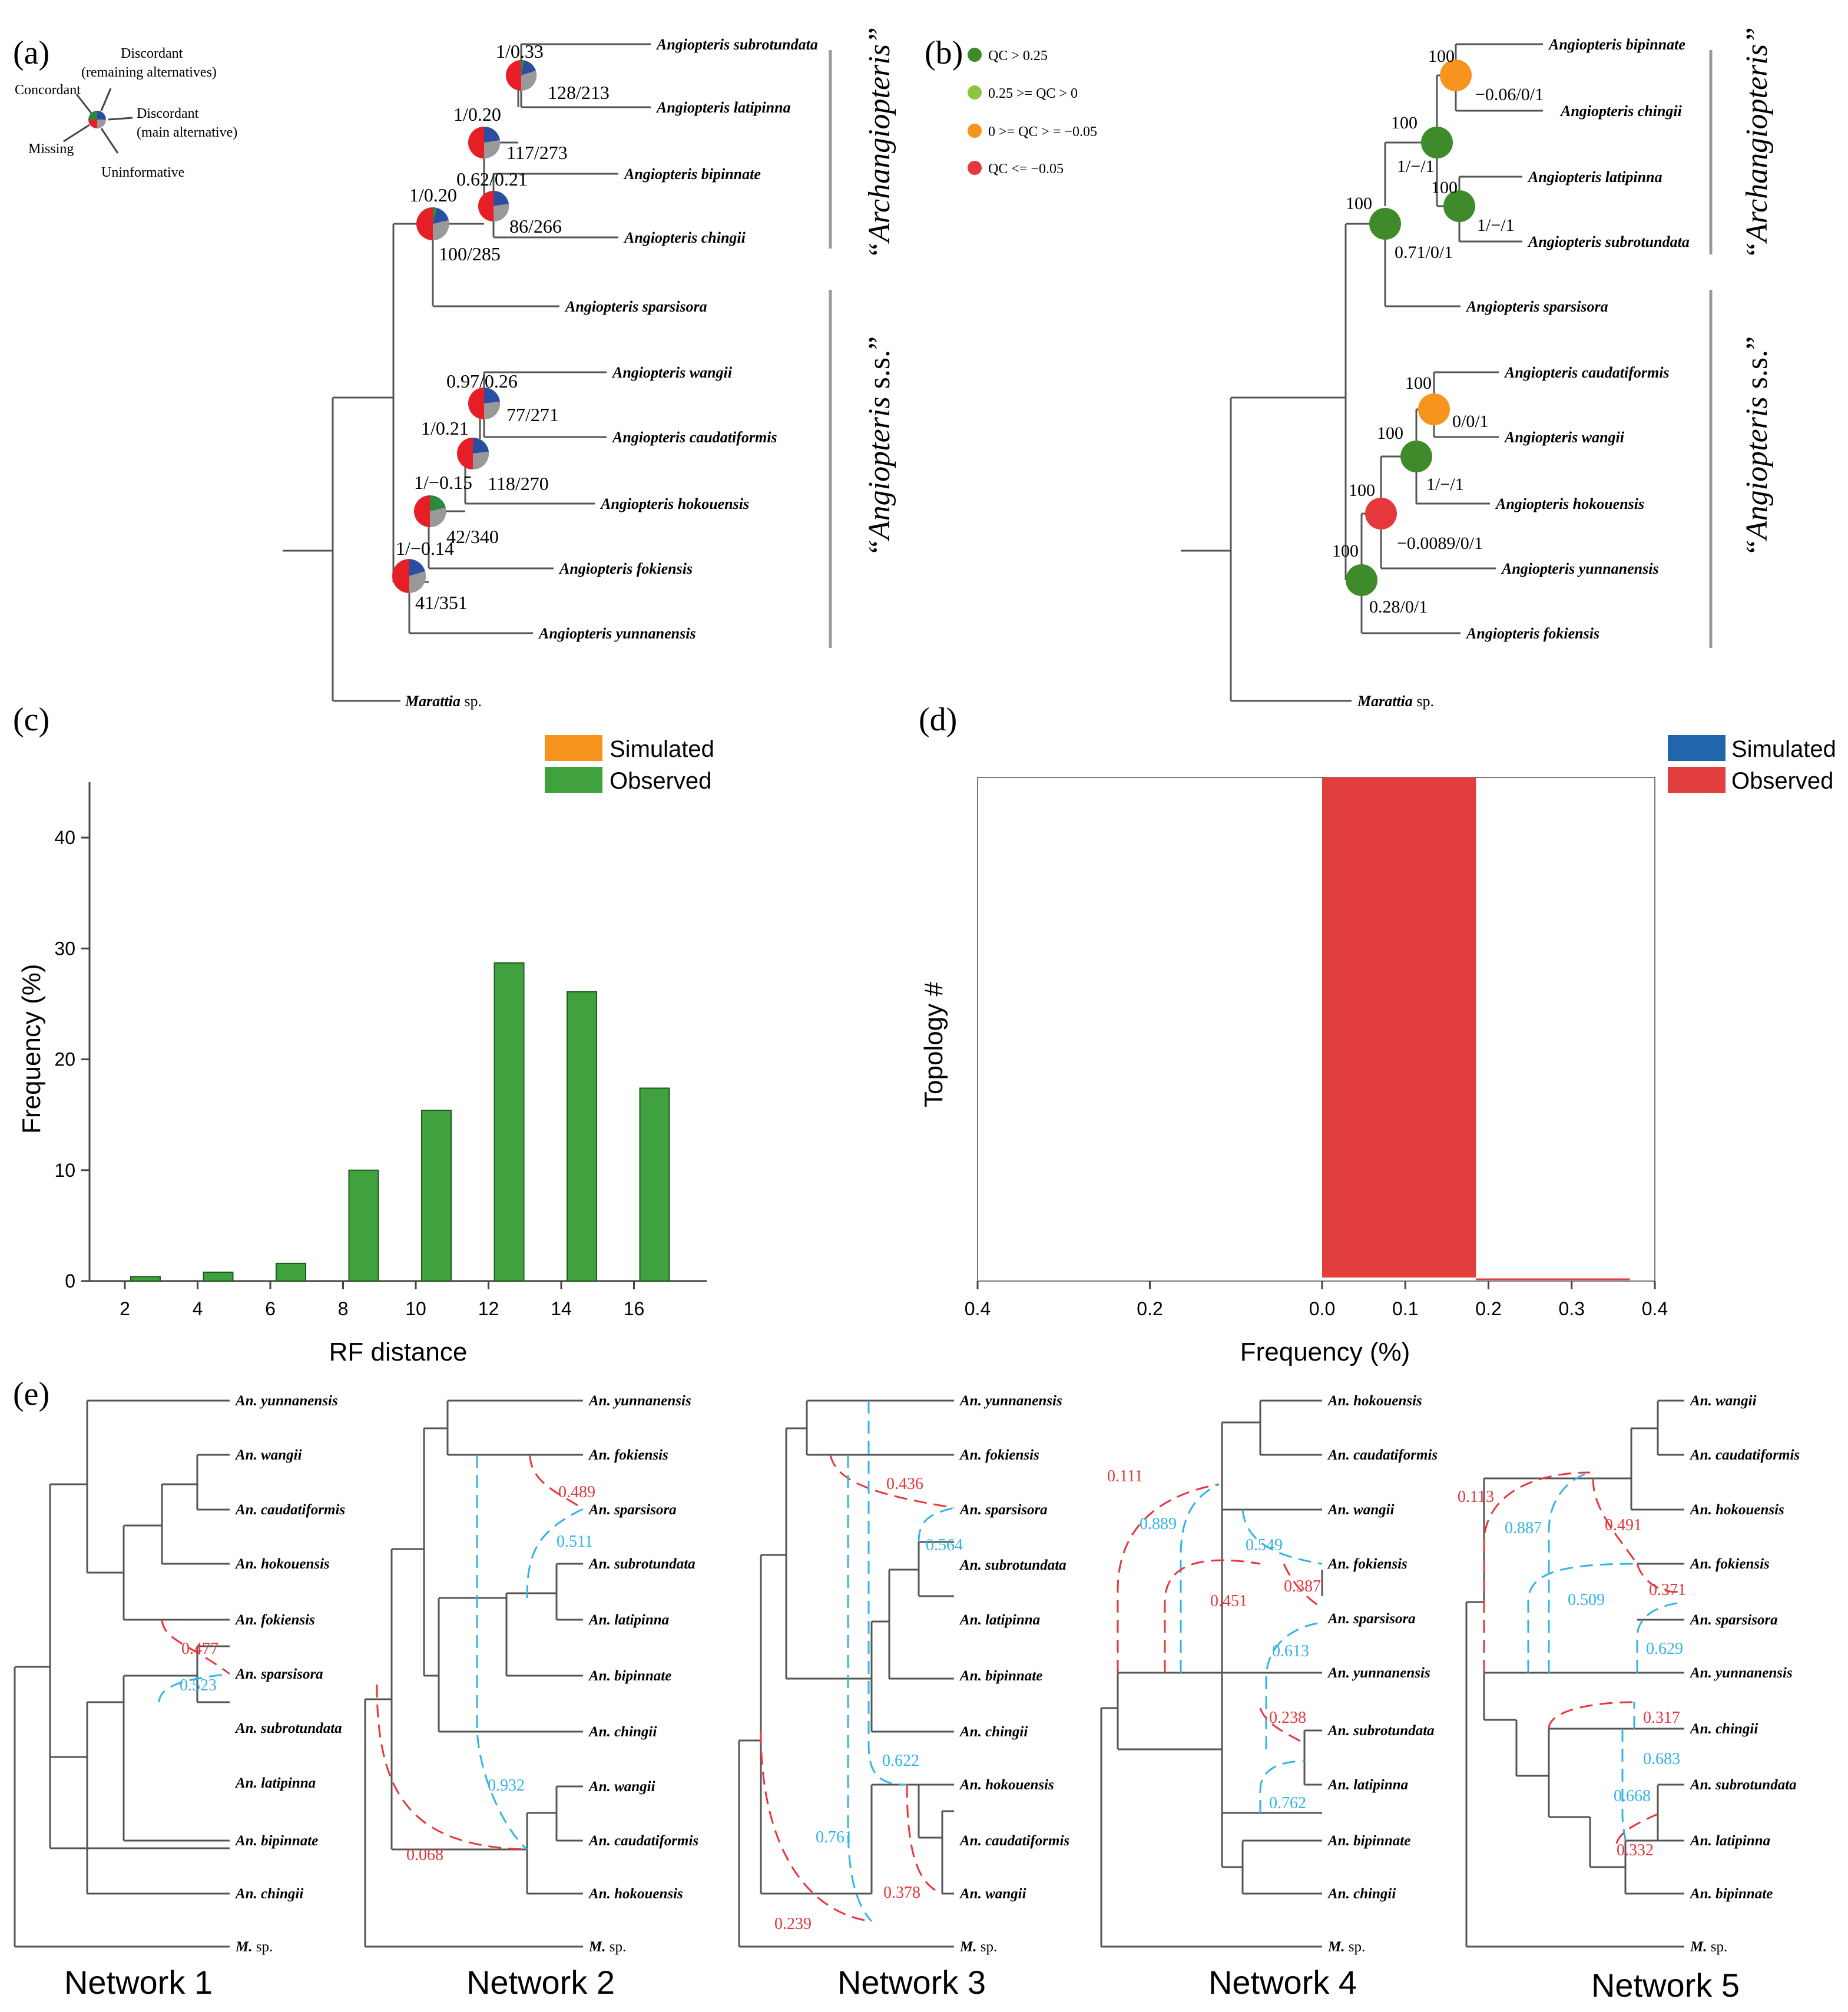  What do you see at coordinates (1374, 1401) in the screenshot?
I see `n4-taxon-1: An. hokouensis` at bounding box center [1374, 1401].